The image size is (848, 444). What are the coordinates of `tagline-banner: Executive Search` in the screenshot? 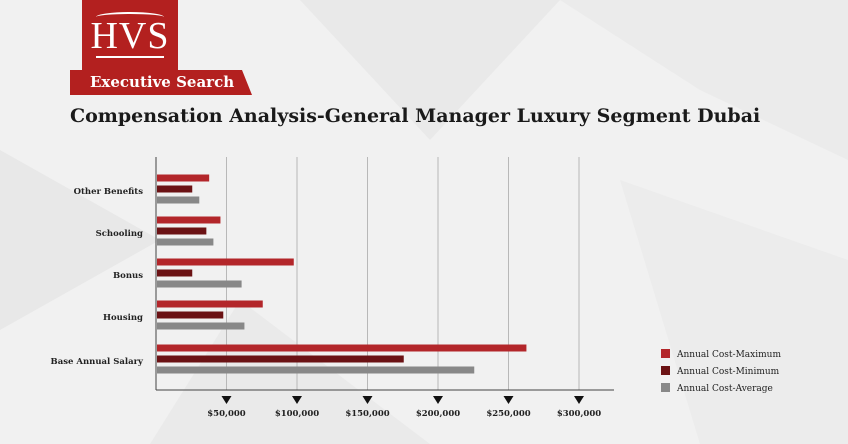 It's located at (161, 82).